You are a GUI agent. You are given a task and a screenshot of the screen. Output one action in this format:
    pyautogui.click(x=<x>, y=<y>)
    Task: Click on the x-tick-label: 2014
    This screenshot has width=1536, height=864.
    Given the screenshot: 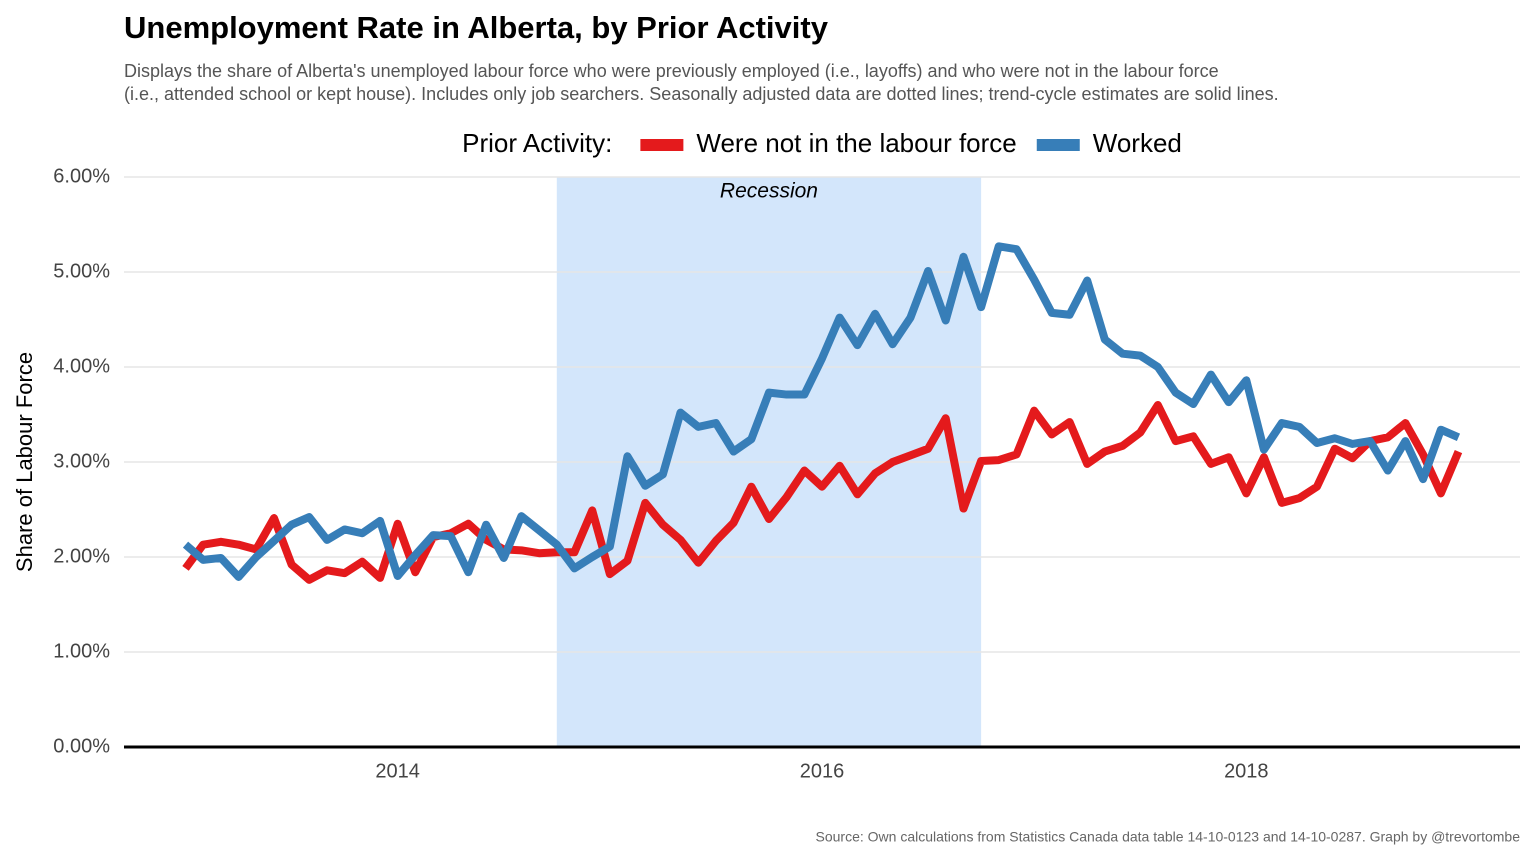 What is the action you would take?
    pyautogui.click(x=397, y=771)
    